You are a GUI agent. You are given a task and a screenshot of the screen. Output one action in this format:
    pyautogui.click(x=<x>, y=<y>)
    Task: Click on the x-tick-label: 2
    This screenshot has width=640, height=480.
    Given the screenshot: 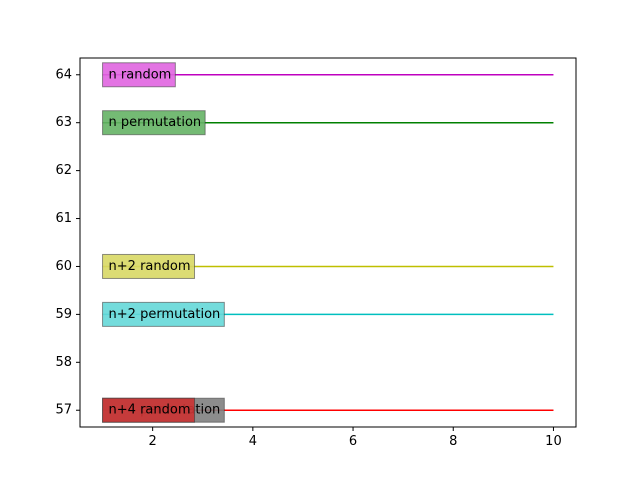 What is the action you would take?
    pyautogui.click(x=153, y=441)
    